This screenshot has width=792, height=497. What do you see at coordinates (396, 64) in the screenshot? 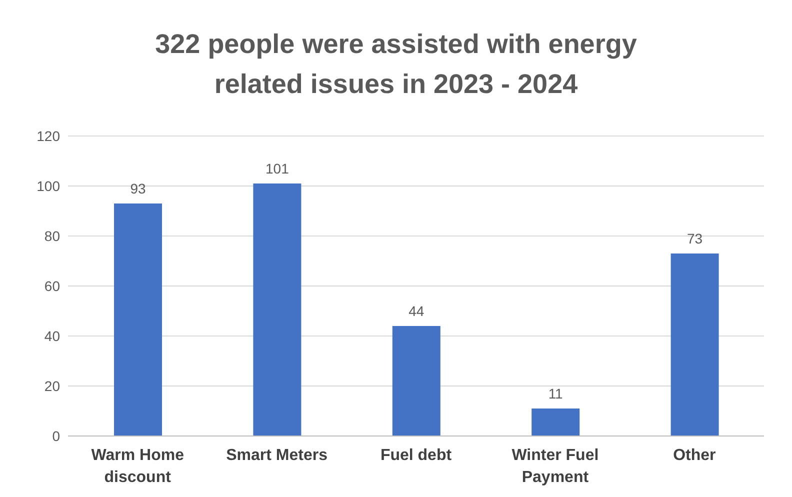
I see `chart-title: 322 people were assisted with energy related issues in 2023 - 2024` at bounding box center [396, 64].